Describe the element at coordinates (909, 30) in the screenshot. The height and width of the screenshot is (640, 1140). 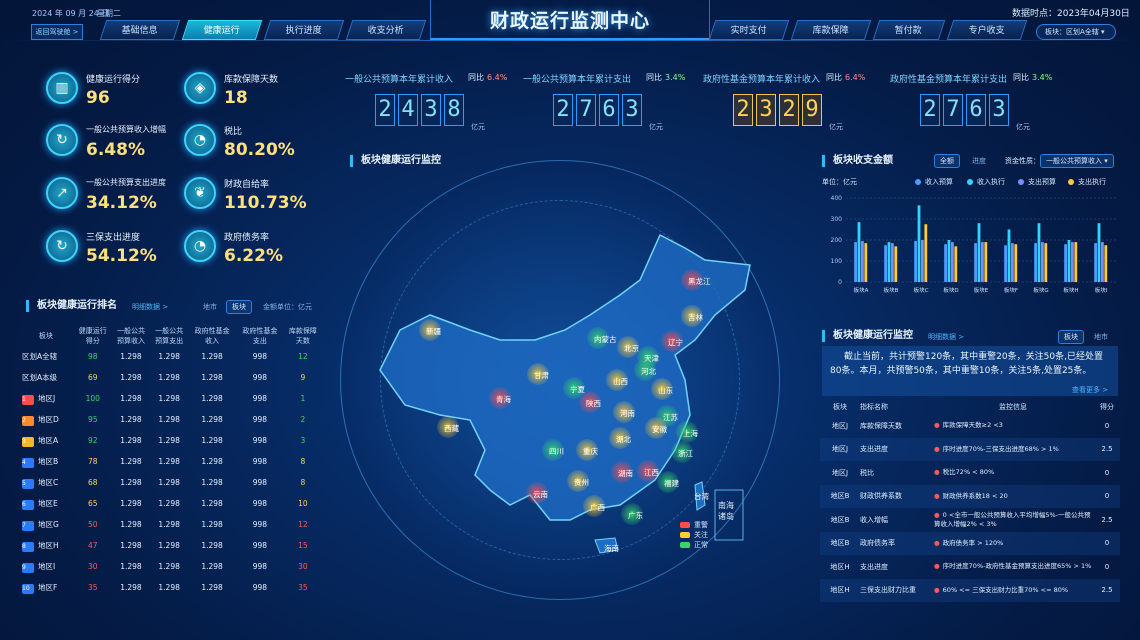
I see `tab-temp-payment: 暂付款` at that location.